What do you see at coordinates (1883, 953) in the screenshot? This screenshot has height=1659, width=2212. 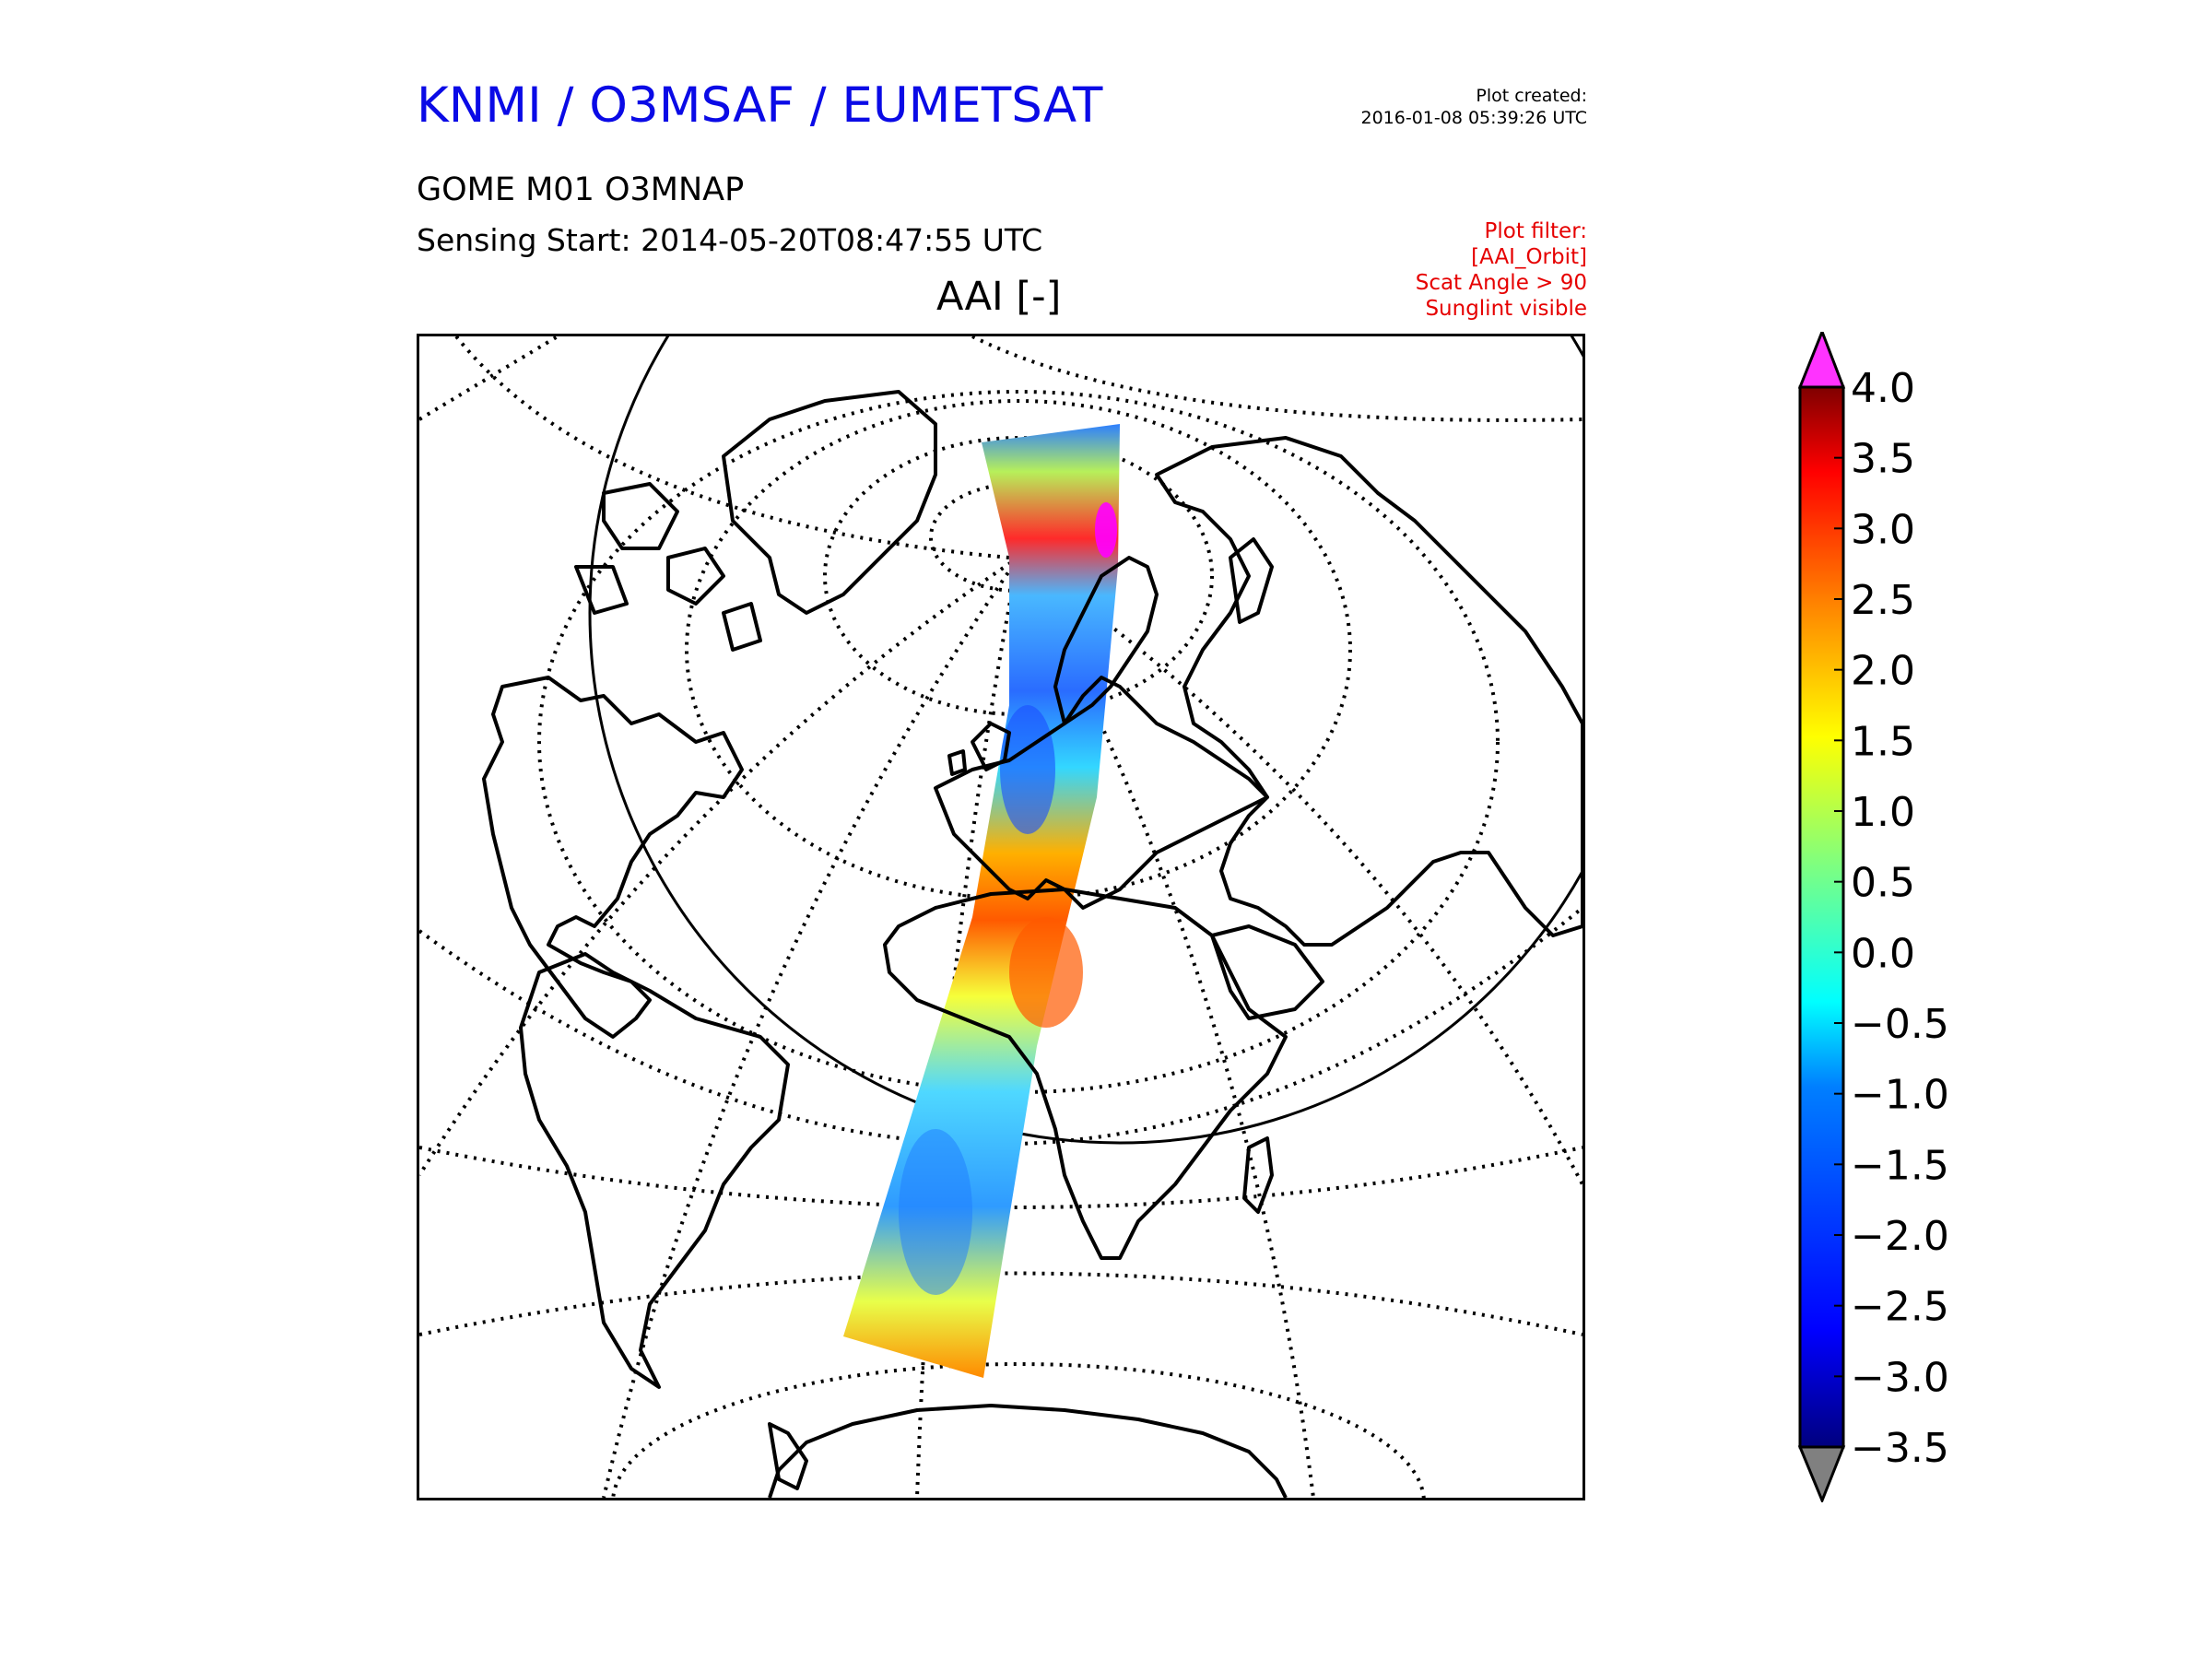 I see `colorbar-tick-label: 0.0` at bounding box center [1883, 953].